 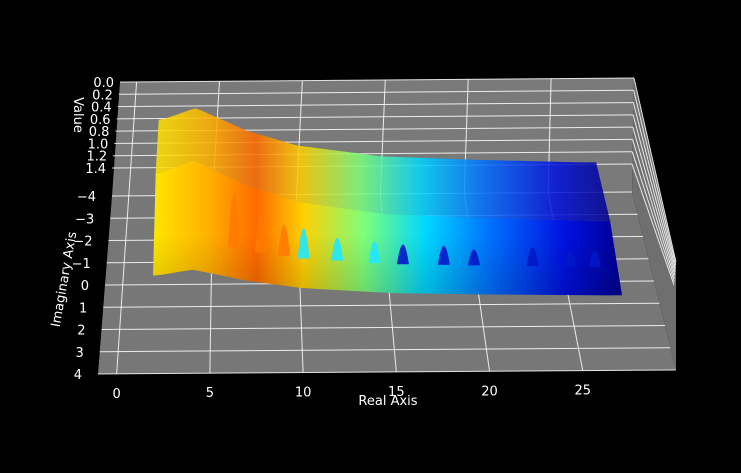 What do you see at coordinates (77, 115) in the screenshot?
I see `z-axis-label: Value` at bounding box center [77, 115].